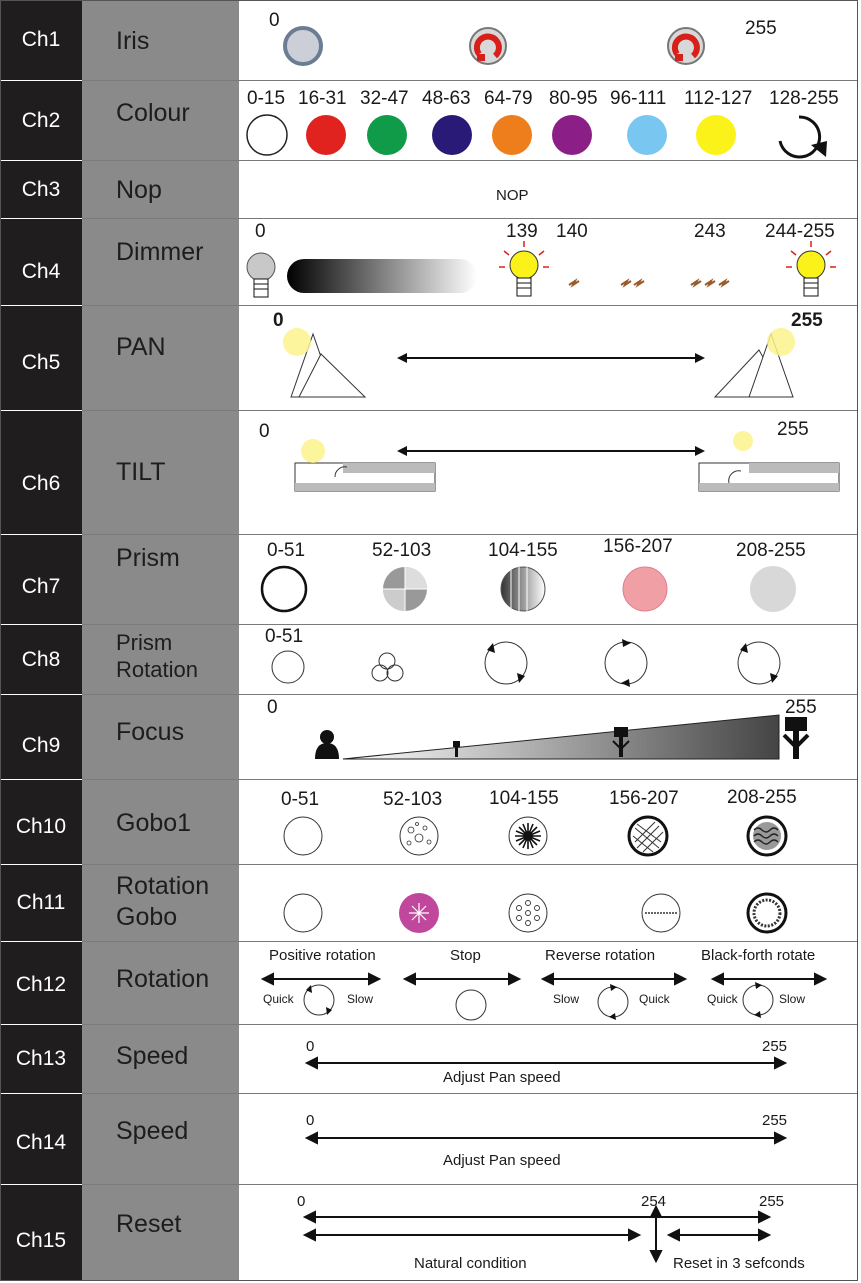  What do you see at coordinates (573, 98) in the screenshot?
I see `value-label: 80-95` at bounding box center [573, 98].